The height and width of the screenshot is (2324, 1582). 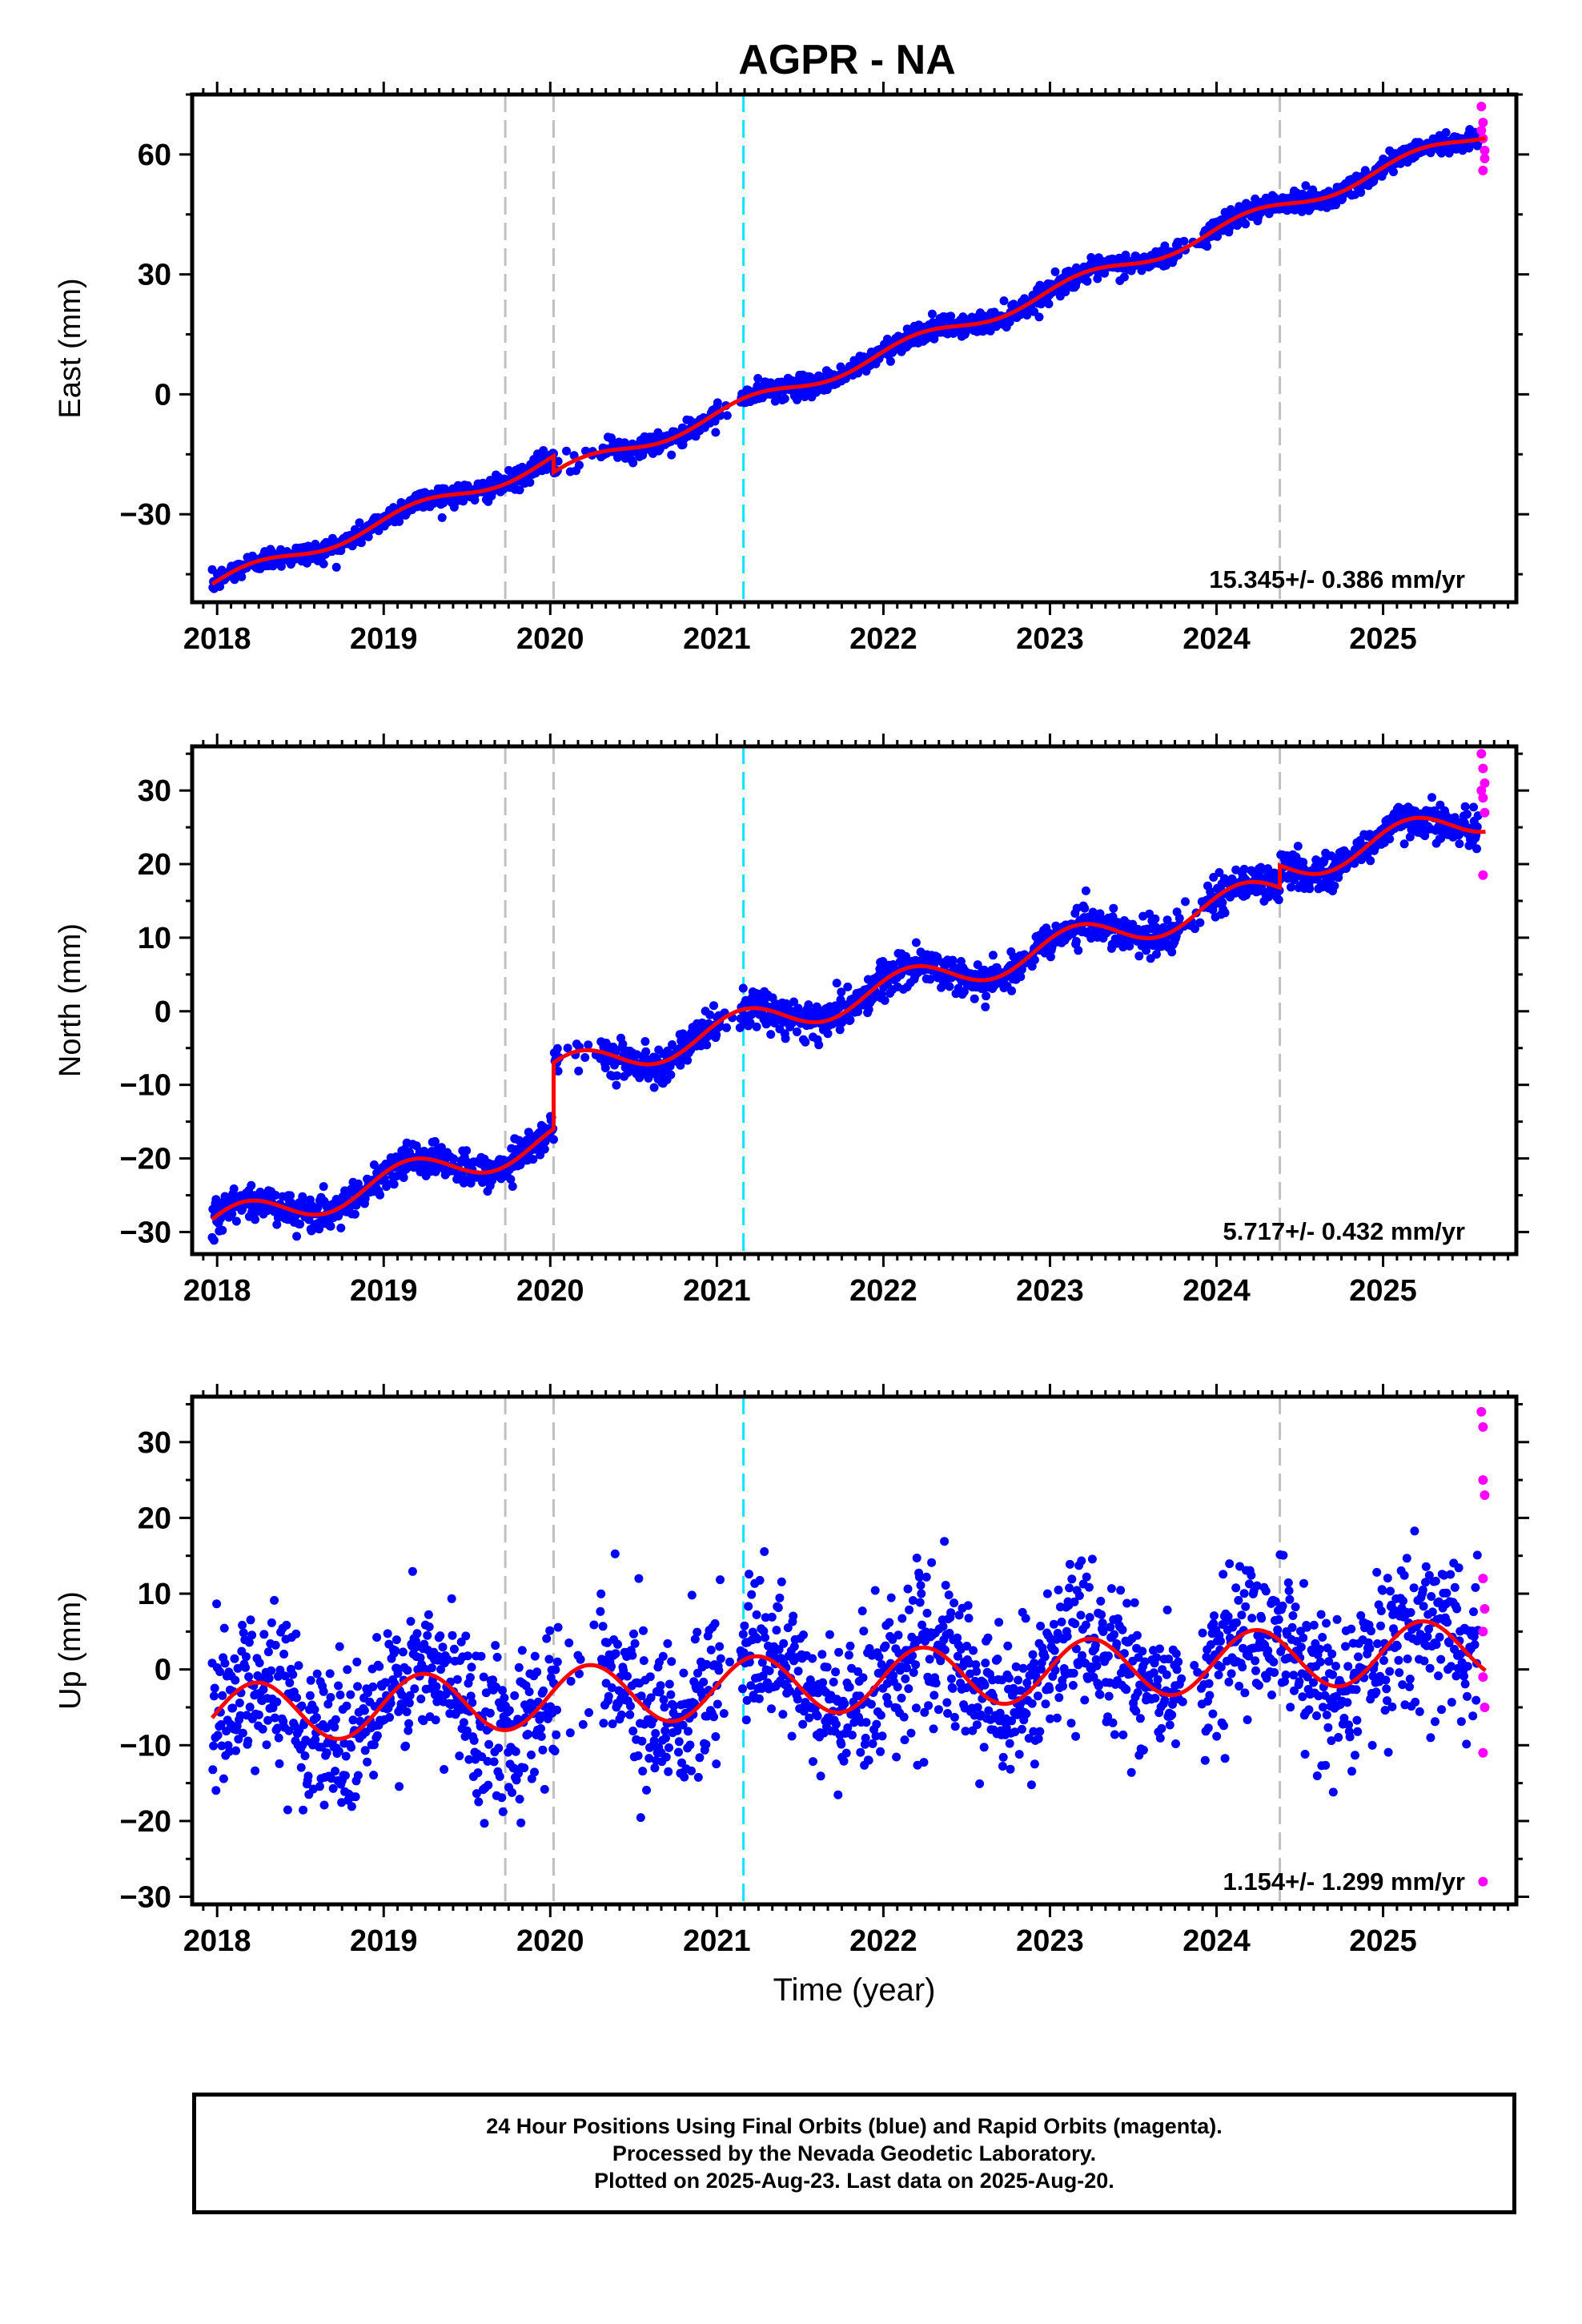 What do you see at coordinates (384, 639) in the screenshot?
I see `x-tick-label: 2019` at bounding box center [384, 639].